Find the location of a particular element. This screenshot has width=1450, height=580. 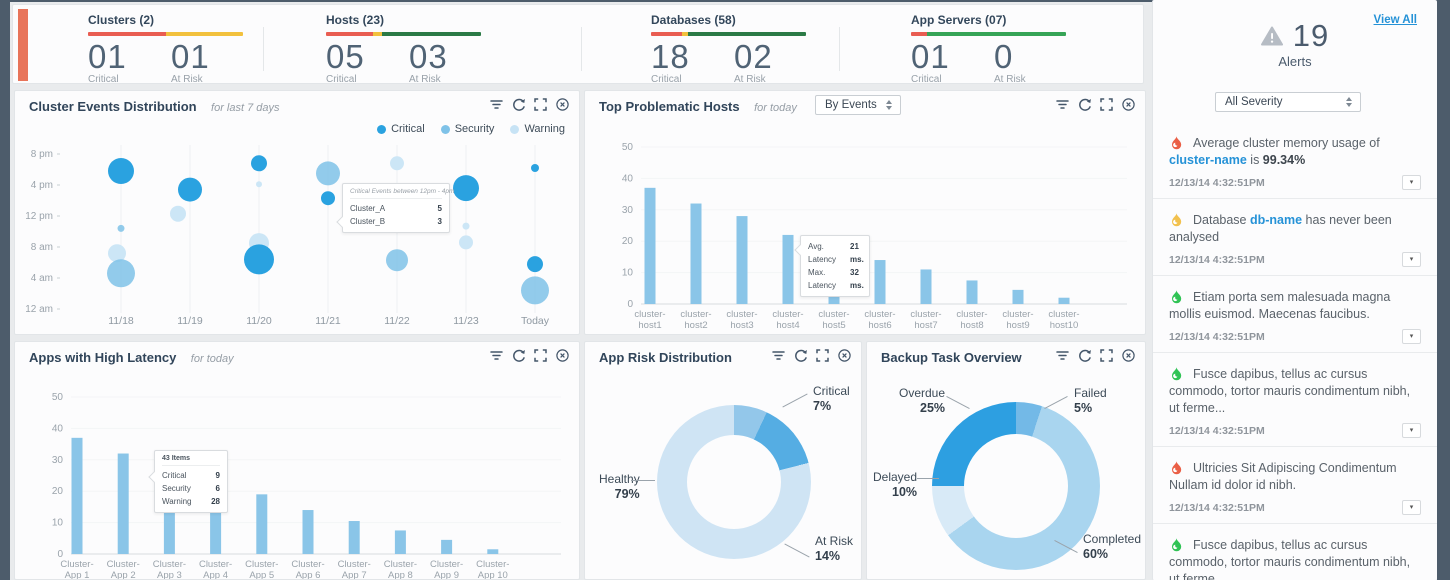

stat-value: 01 is located at coordinates (107, 56).